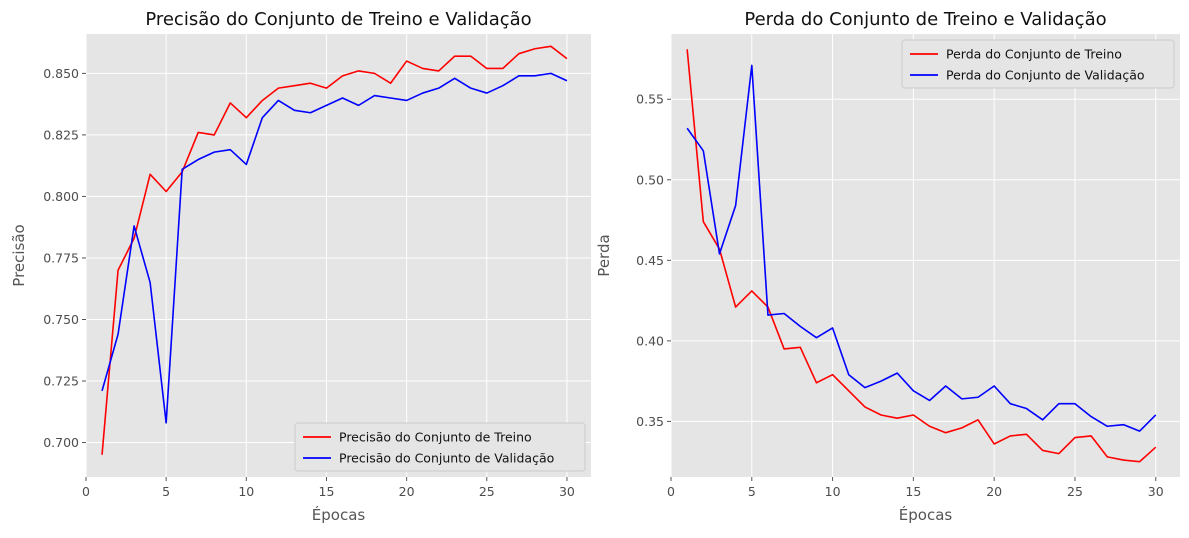 The image size is (1189, 538). What do you see at coordinates (604, 255) in the screenshot?
I see `y-axis-label: Perda` at bounding box center [604, 255].